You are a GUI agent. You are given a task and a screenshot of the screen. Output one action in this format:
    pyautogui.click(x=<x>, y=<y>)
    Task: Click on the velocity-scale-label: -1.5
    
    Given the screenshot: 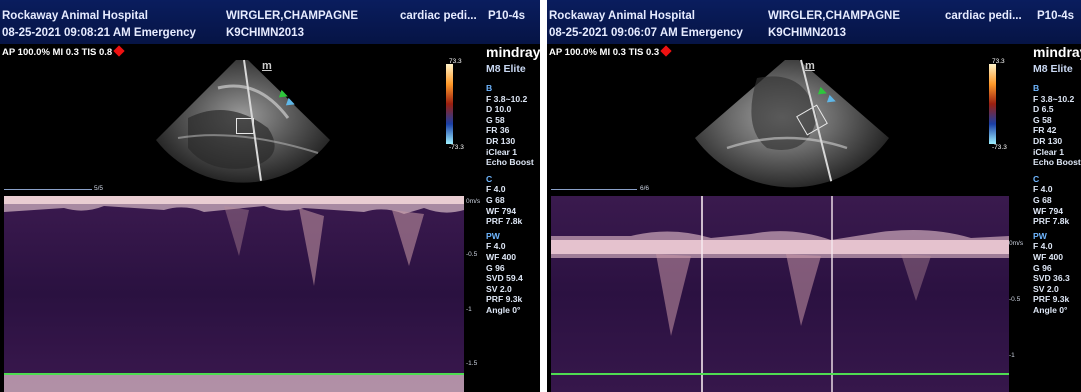 What is the action you would take?
    pyautogui.click(x=472, y=363)
    